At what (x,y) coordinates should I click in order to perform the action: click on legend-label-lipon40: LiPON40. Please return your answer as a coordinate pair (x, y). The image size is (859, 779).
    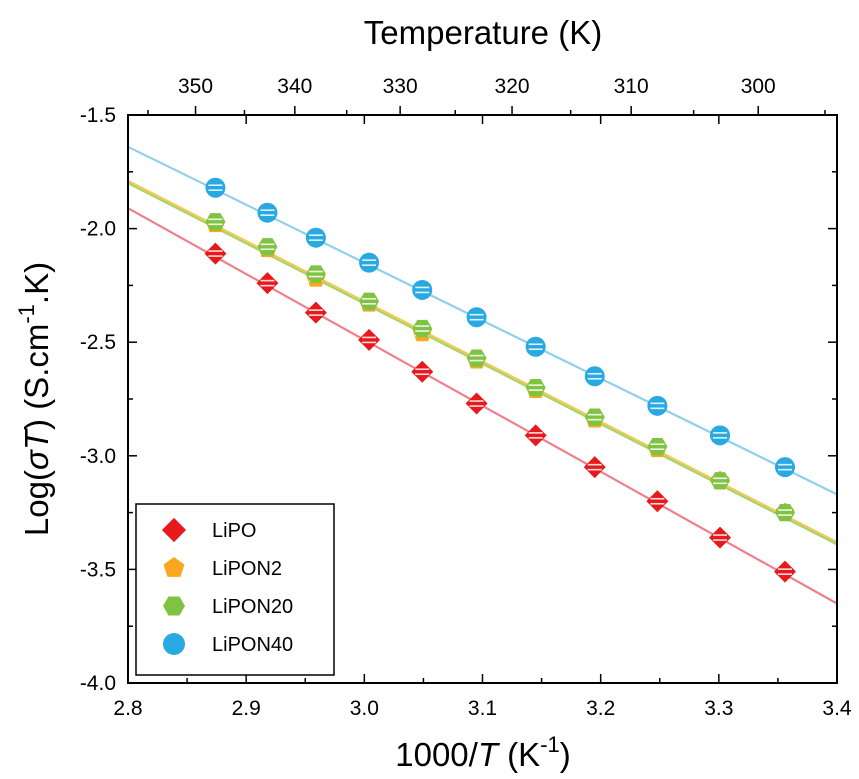
    Looking at the image, I should click on (252, 645).